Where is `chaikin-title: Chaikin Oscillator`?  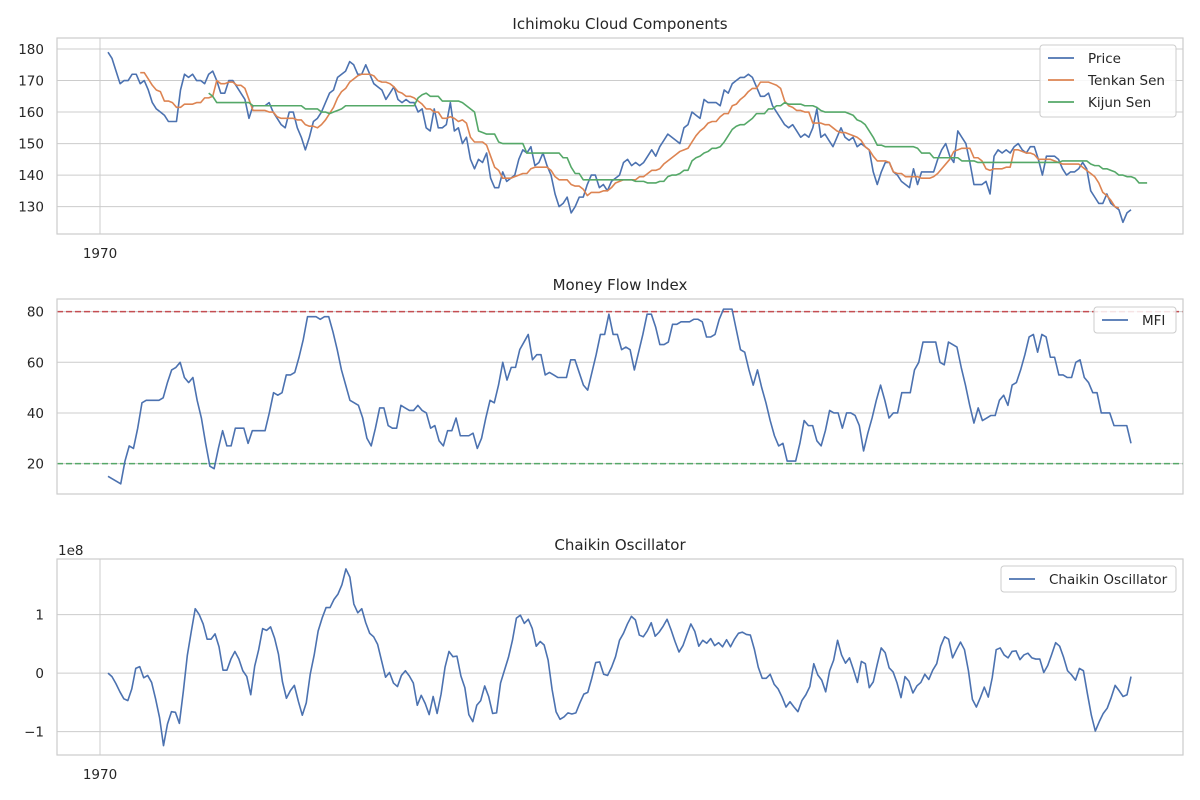
chaikin-title: Chaikin Oscillator is located at coordinates (620, 545).